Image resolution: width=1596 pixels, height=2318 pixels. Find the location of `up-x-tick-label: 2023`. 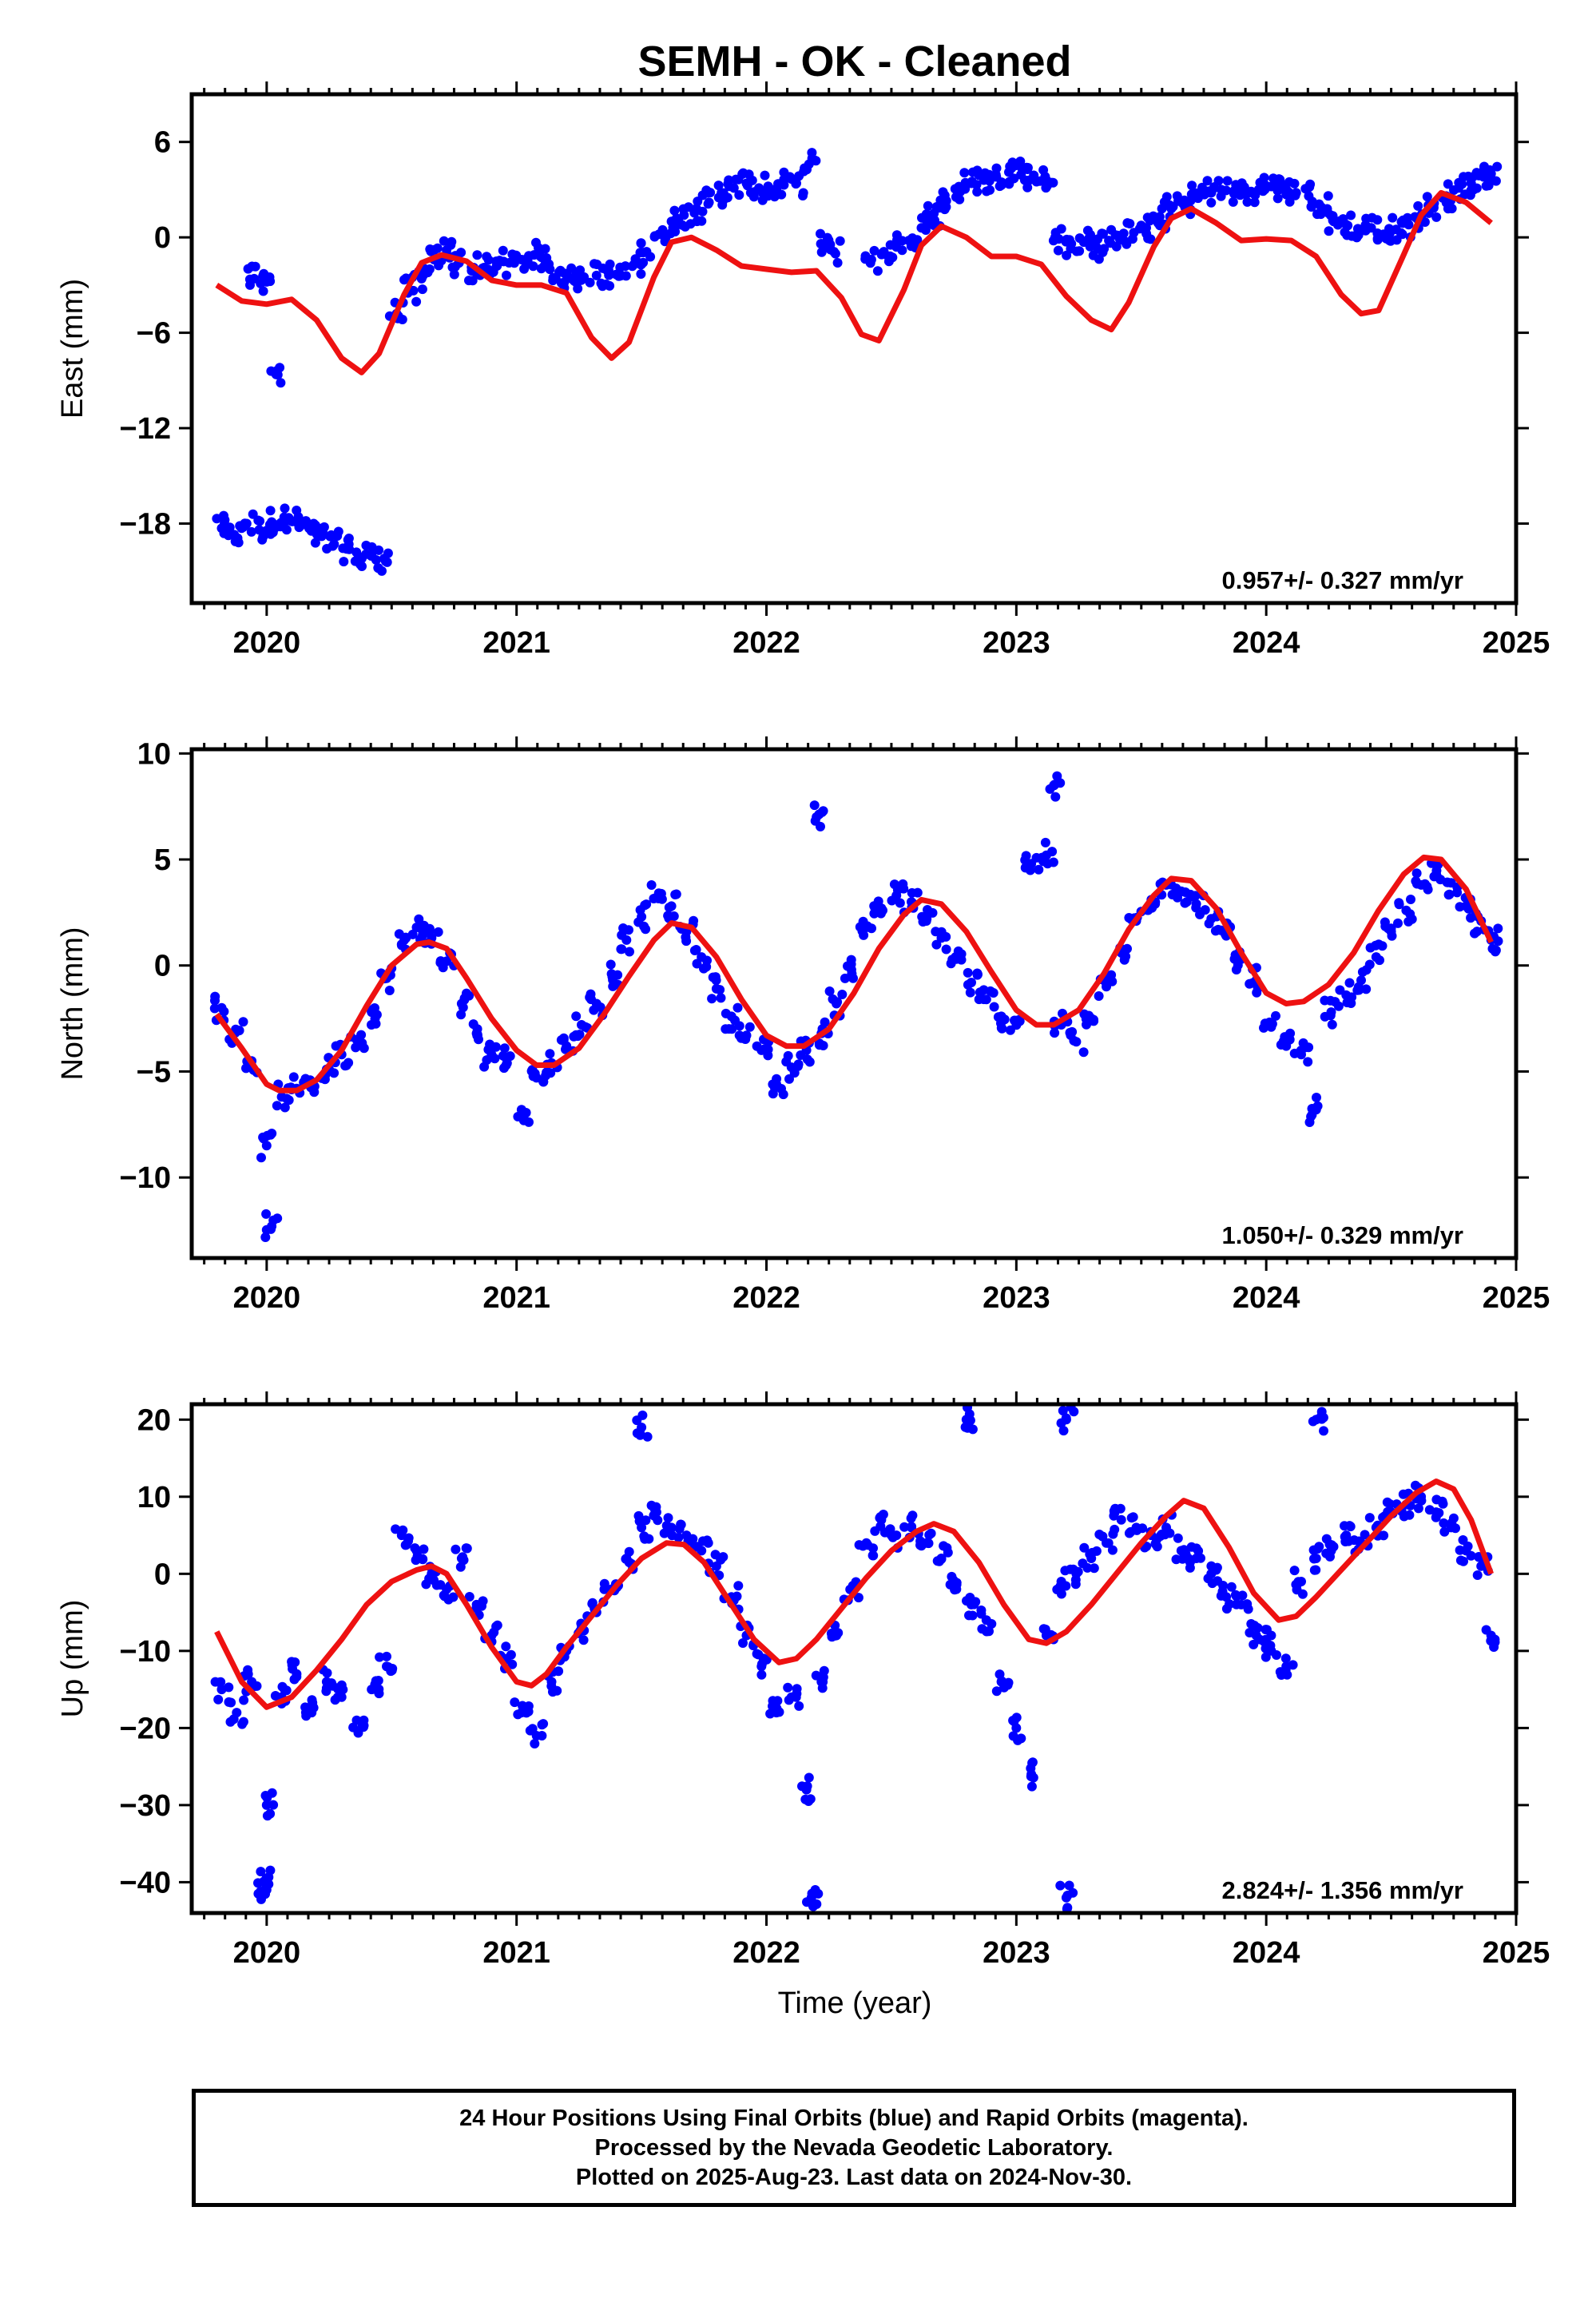

up-x-tick-label: 2023 is located at coordinates (1016, 1953).